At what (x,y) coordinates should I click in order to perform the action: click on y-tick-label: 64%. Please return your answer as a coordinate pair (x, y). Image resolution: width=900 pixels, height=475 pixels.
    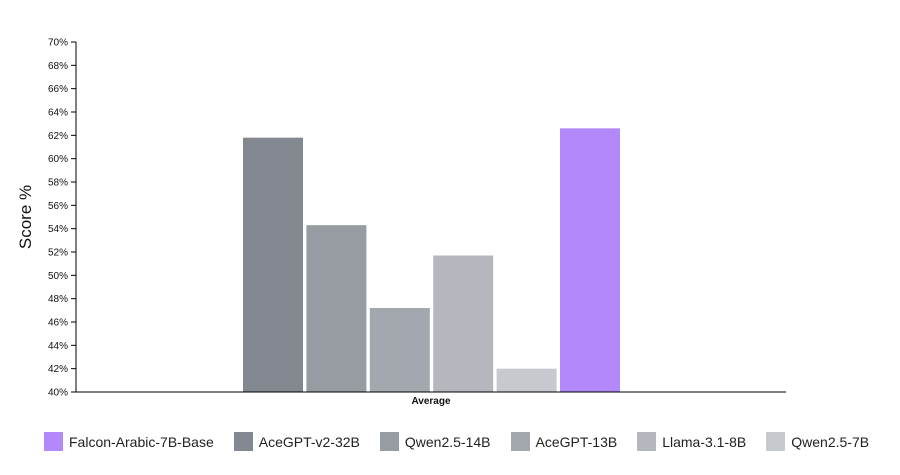
    Looking at the image, I should click on (58, 113).